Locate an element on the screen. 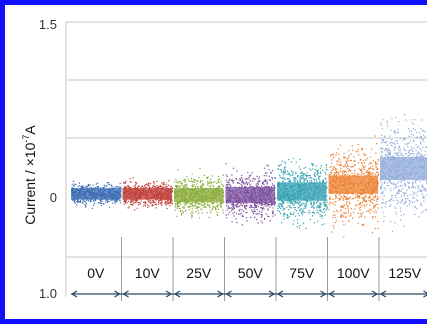  y-tick-label: 1.5 is located at coordinates (48, 24).